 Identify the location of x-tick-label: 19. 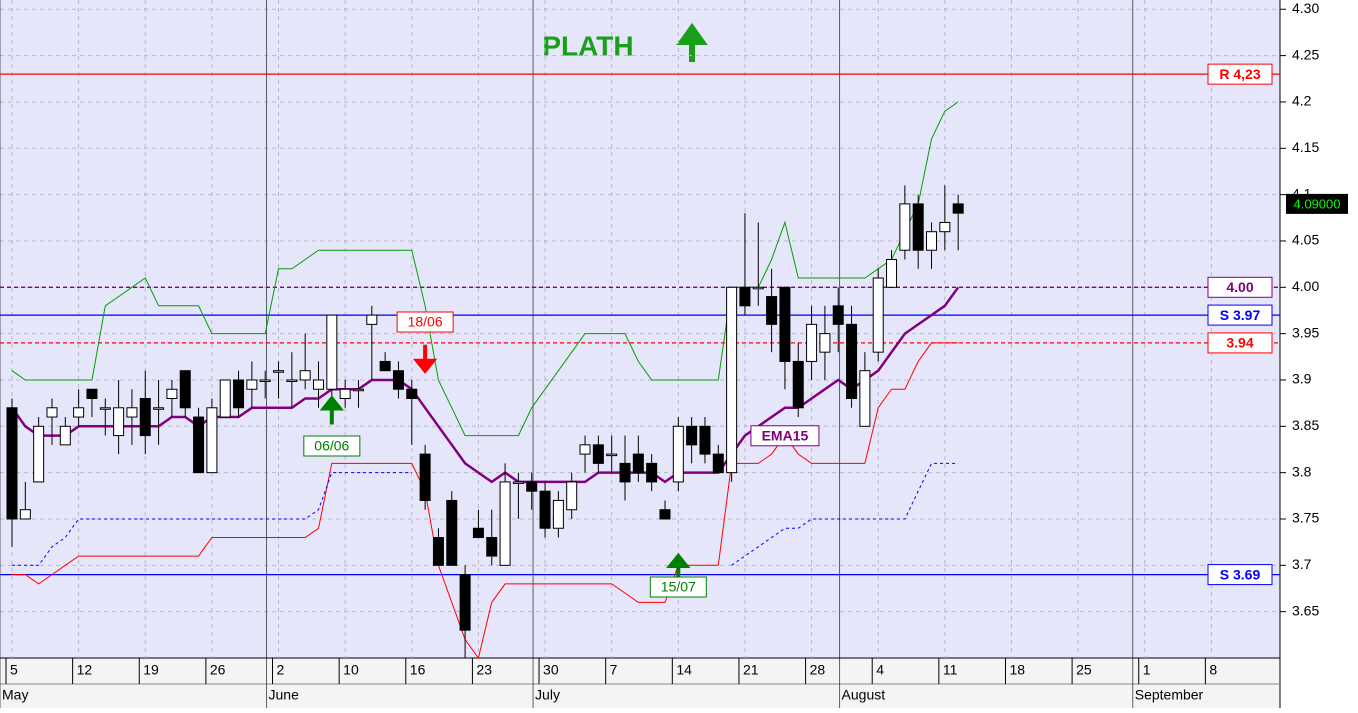
(151, 670).